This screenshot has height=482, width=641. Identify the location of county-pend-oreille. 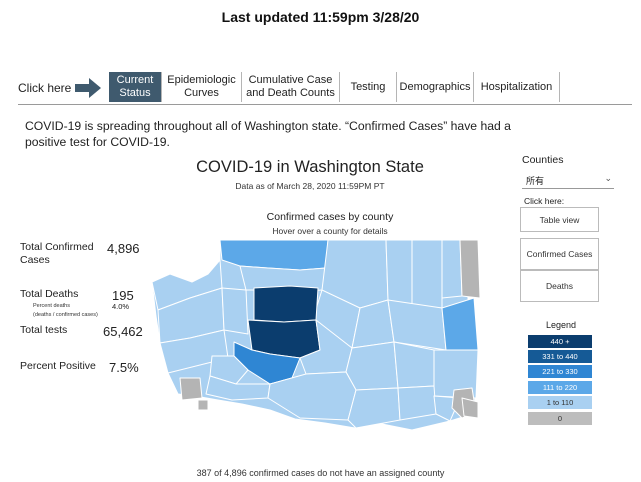
(452, 269).